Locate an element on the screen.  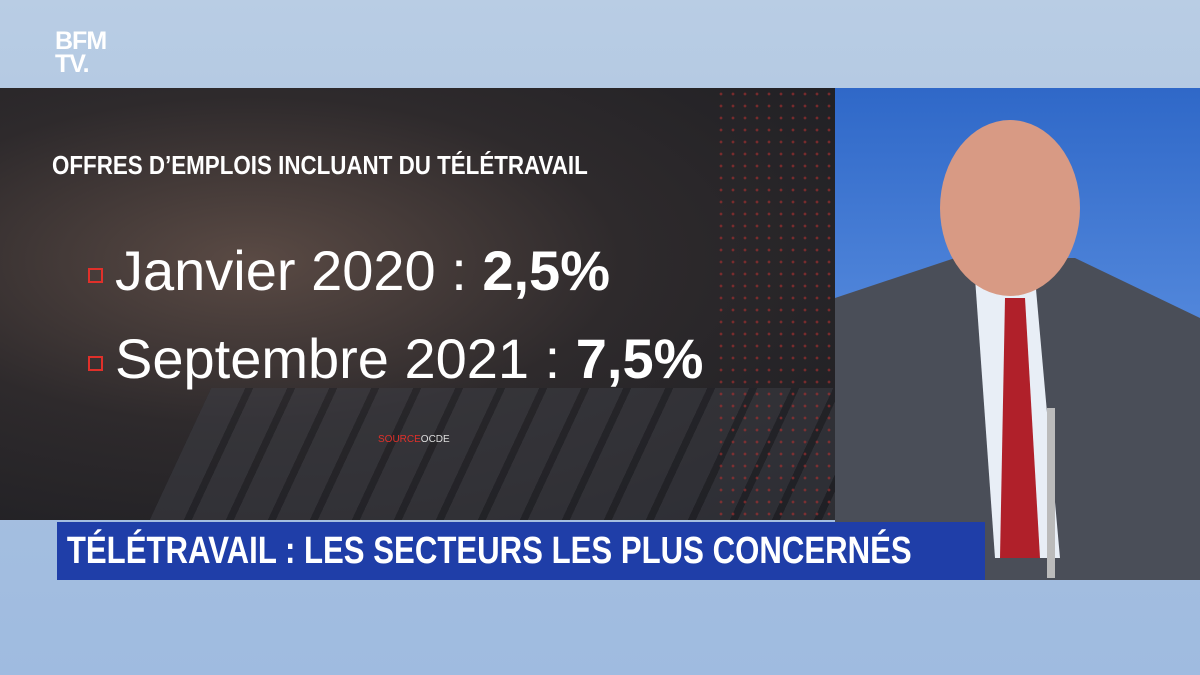
microphone is located at coordinates (1051, 493).